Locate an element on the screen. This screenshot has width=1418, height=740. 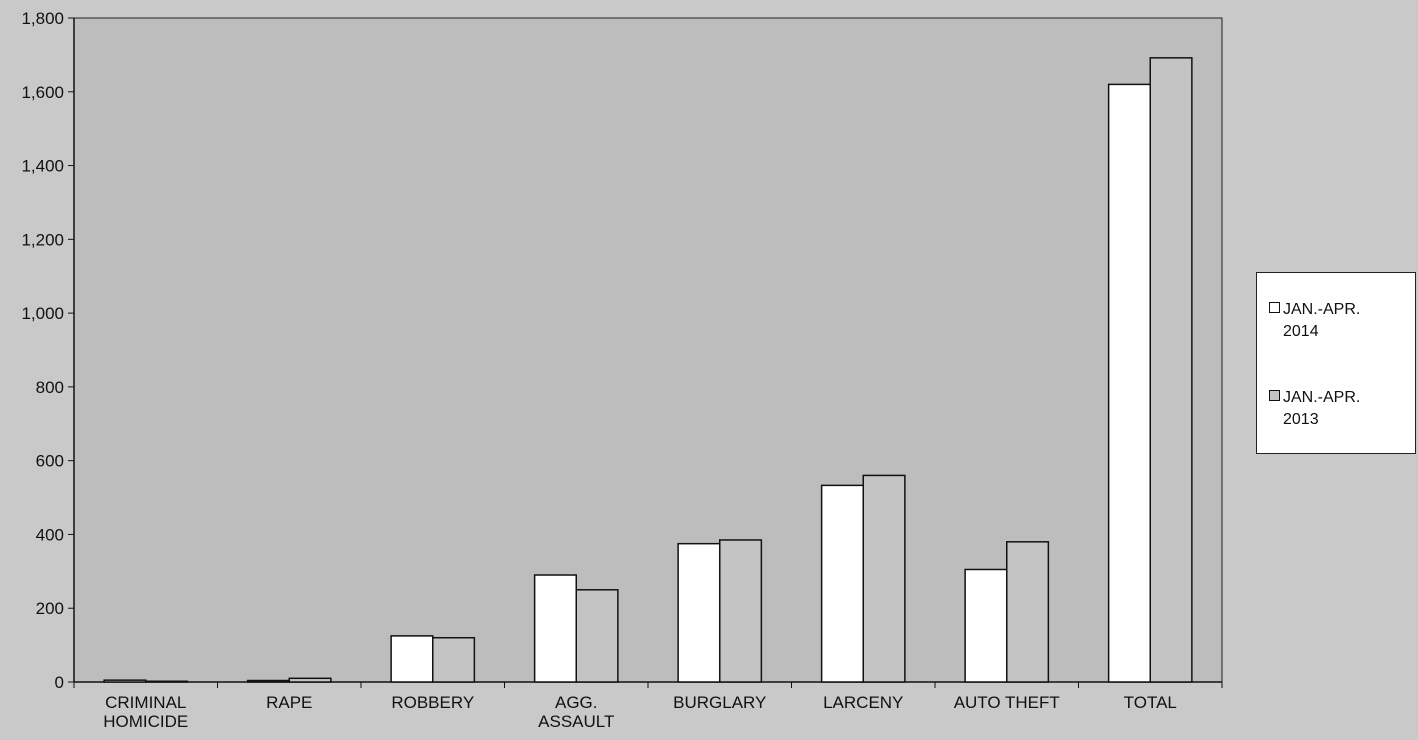
x-category-label: CRIMINAL HOMICIDE is located at coordinates (145, 712).